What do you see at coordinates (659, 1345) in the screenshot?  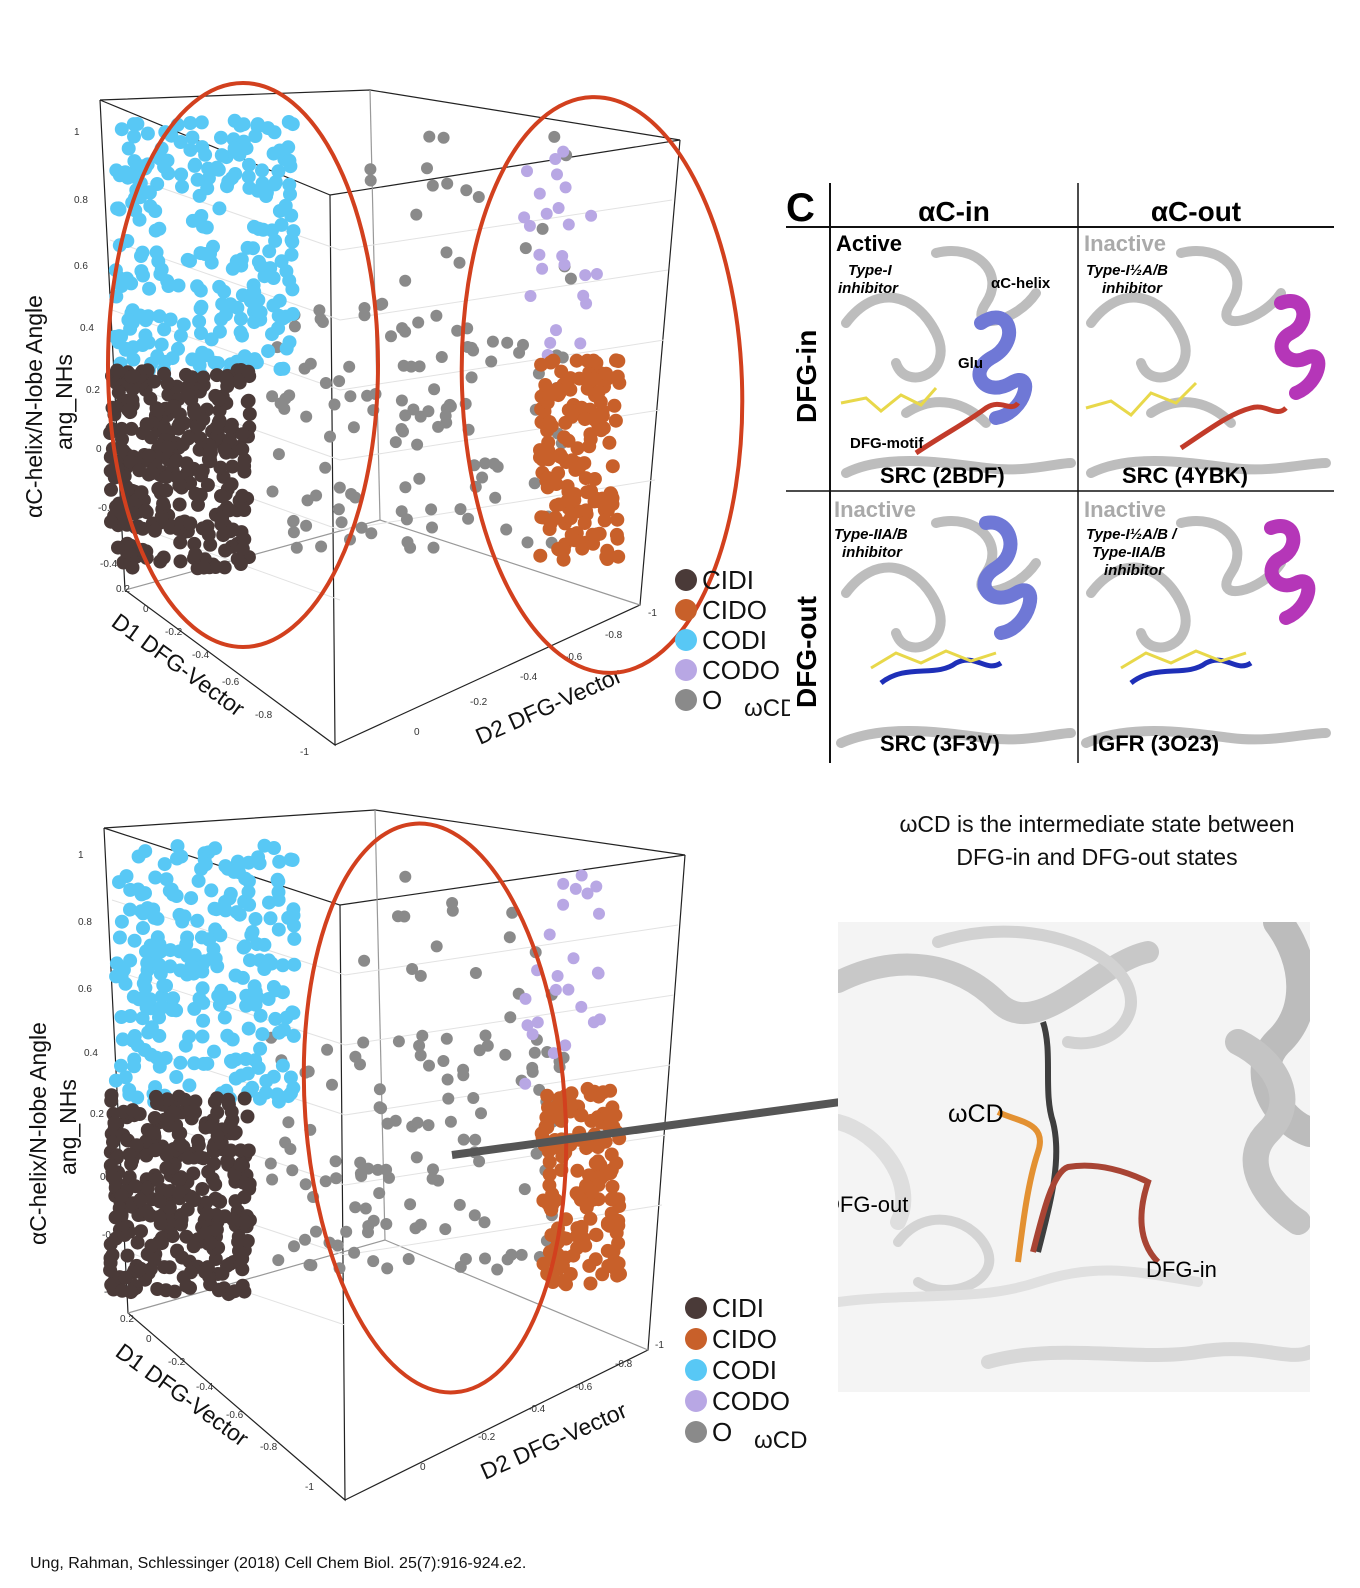 I see `y-tick: -1` at bounding box center [659, 1345].